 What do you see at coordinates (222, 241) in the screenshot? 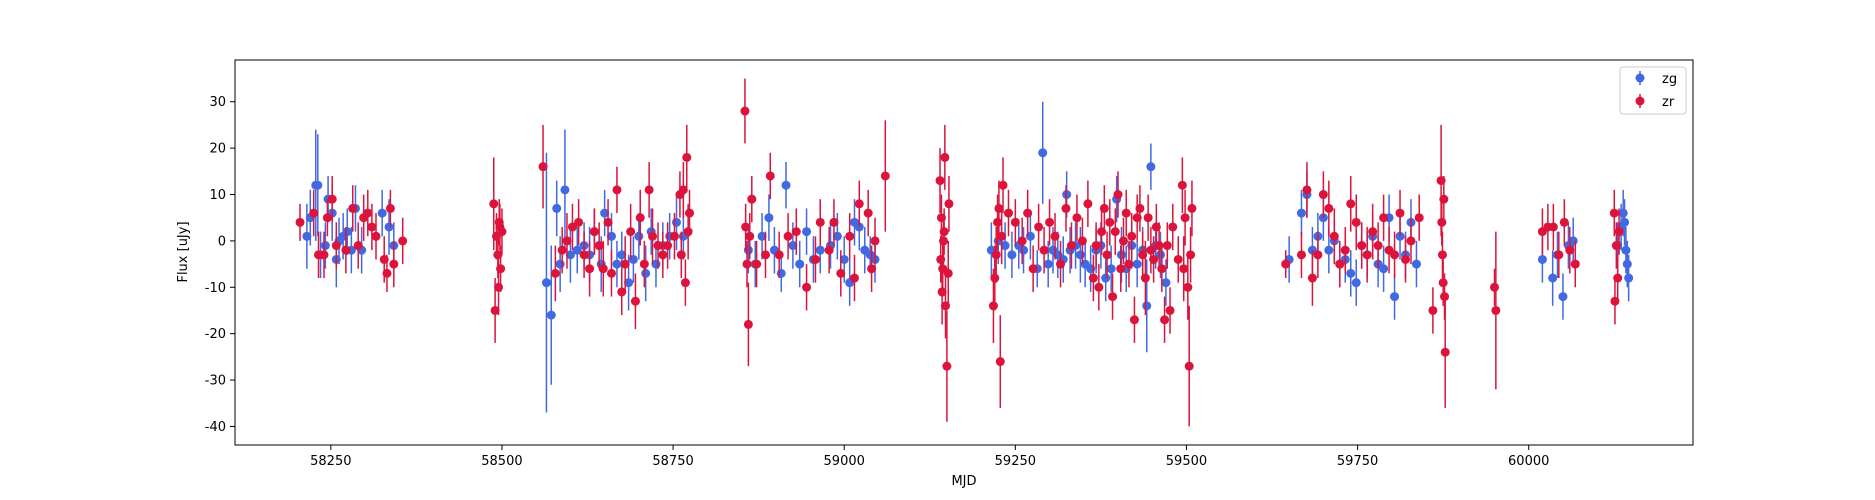
I see `y-tick-label-0: 0` at bounding box center [222, 241].